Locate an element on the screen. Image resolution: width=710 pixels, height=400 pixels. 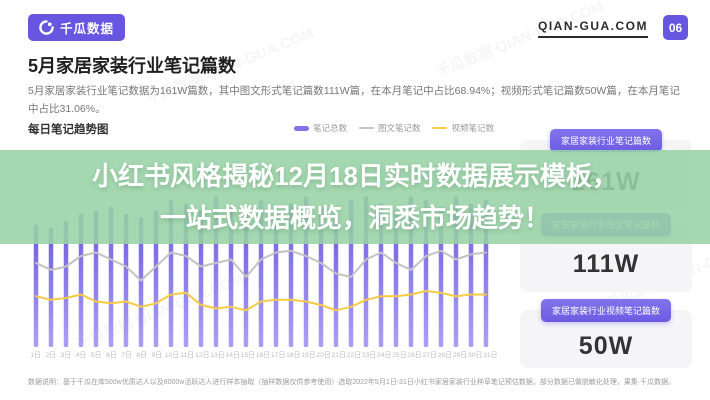
legend-label: 笔记总数 is located at coordinates (329, 128).